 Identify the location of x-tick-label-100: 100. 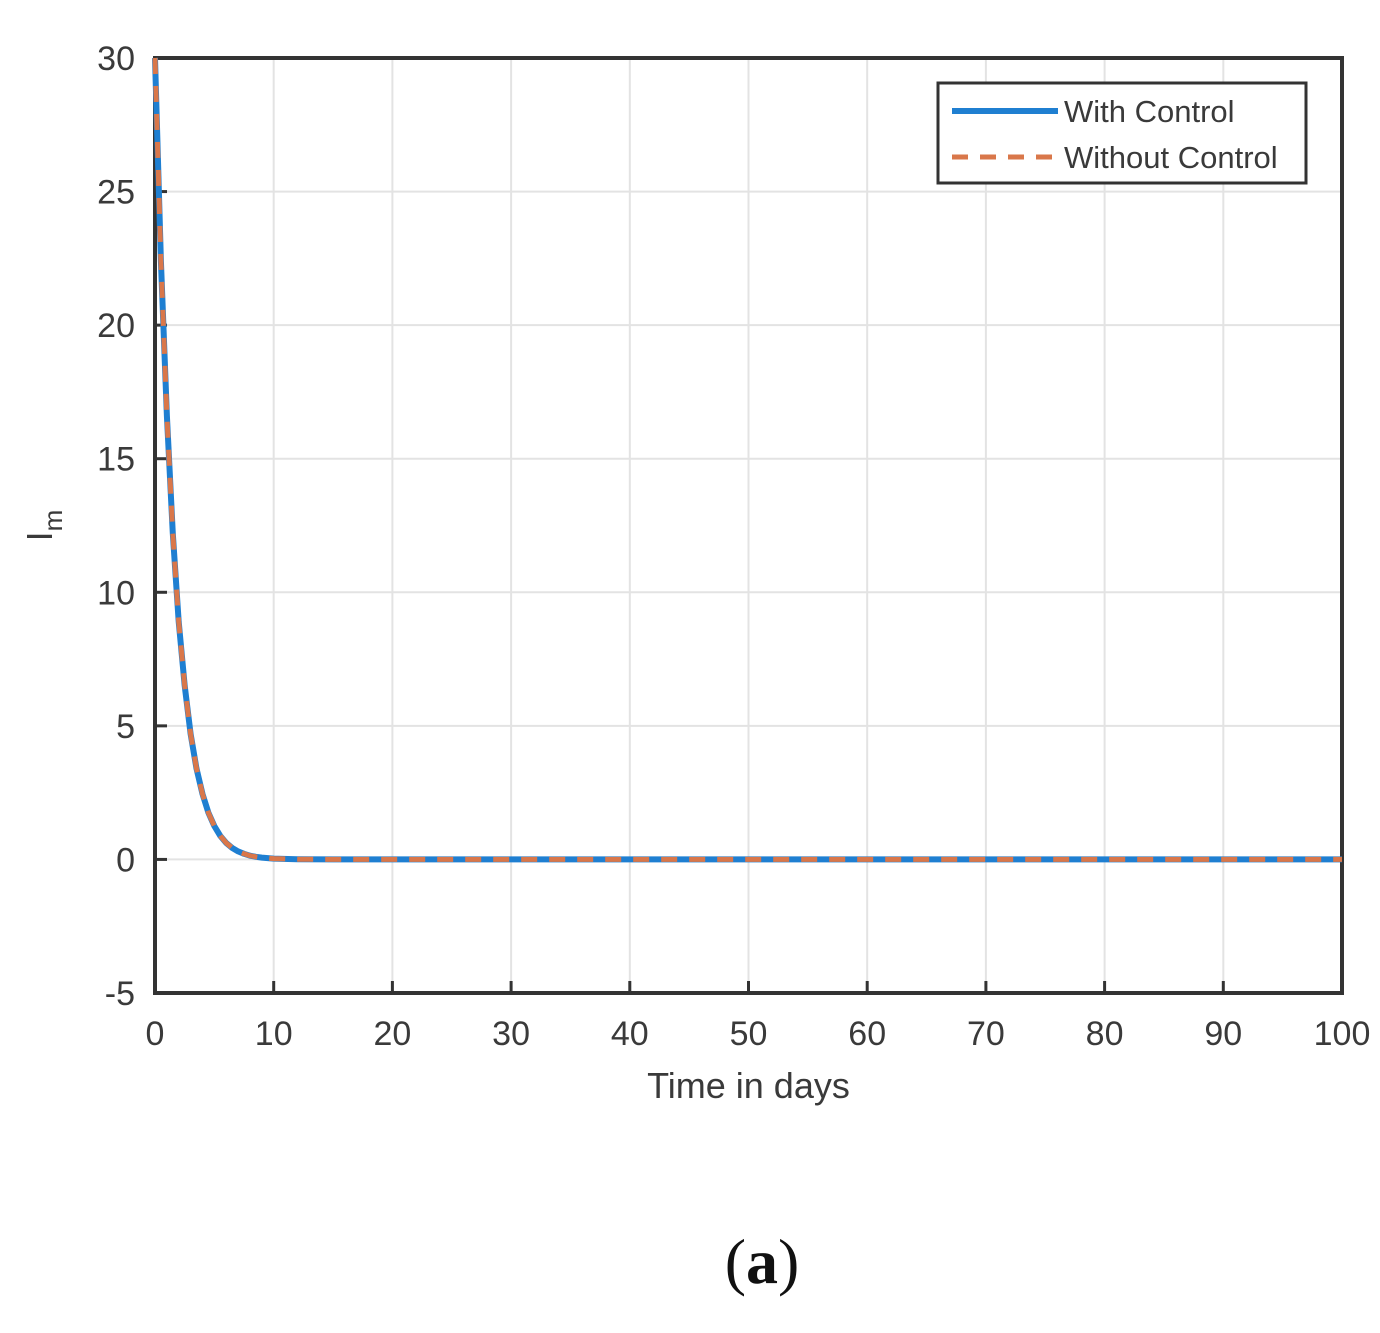
(1342, 1034).